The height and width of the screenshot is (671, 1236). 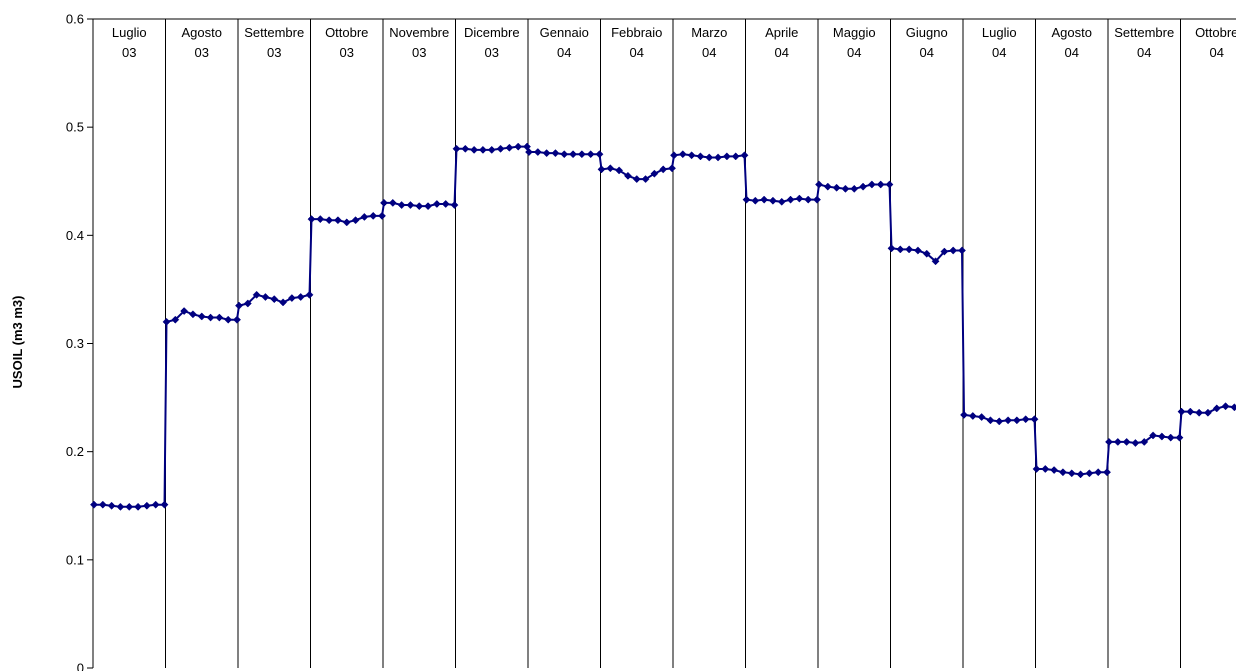 I want to click on month-label-name: Luglio, so click(x=129, y=32).